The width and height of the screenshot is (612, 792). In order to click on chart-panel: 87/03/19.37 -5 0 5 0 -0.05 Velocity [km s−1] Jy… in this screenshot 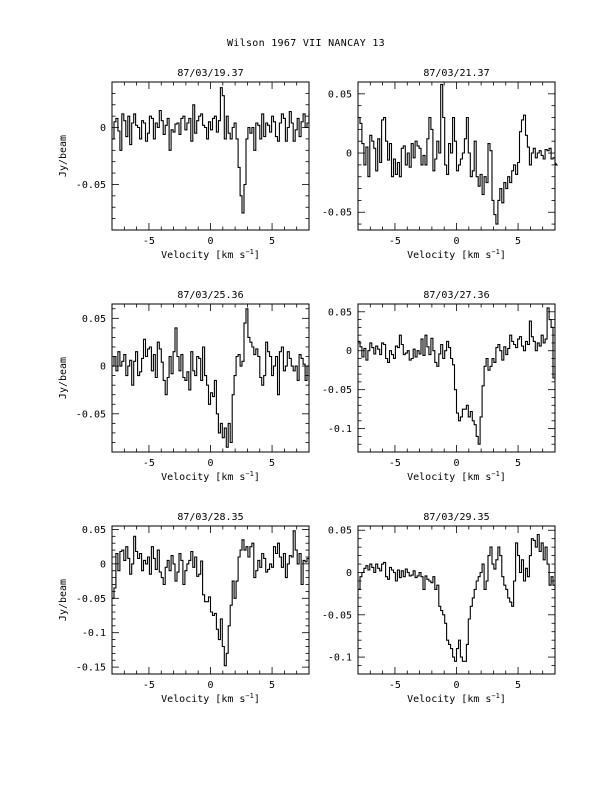, I will do `click(184, 164)`.